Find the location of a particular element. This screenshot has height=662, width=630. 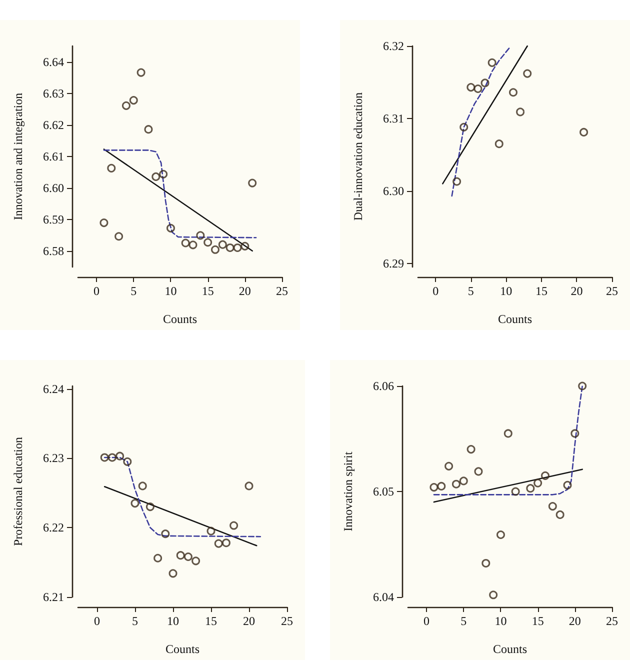

y-axis-title: Innovation and integration is located at coordinates (18, 156).